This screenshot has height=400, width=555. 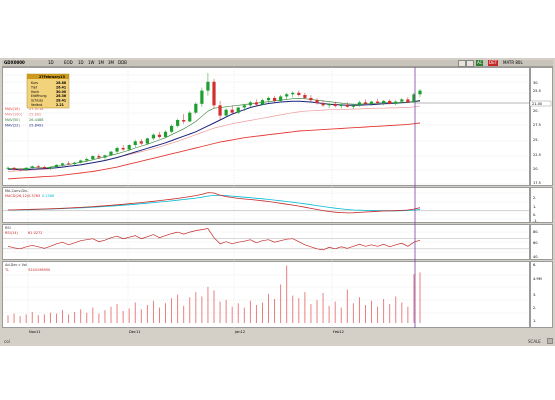 I want to click on price-axis-pane, so click(x=541, y=126).